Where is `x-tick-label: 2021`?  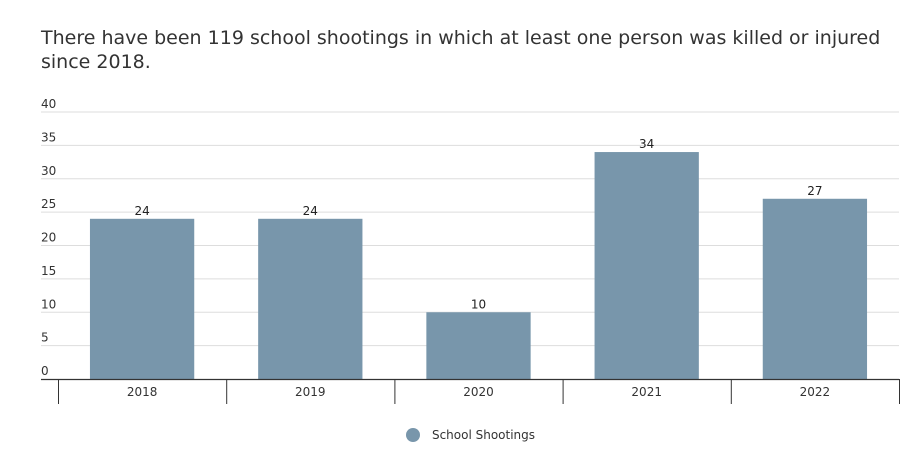
x-tick-label: 2021 is located at coordinates (646, 392).